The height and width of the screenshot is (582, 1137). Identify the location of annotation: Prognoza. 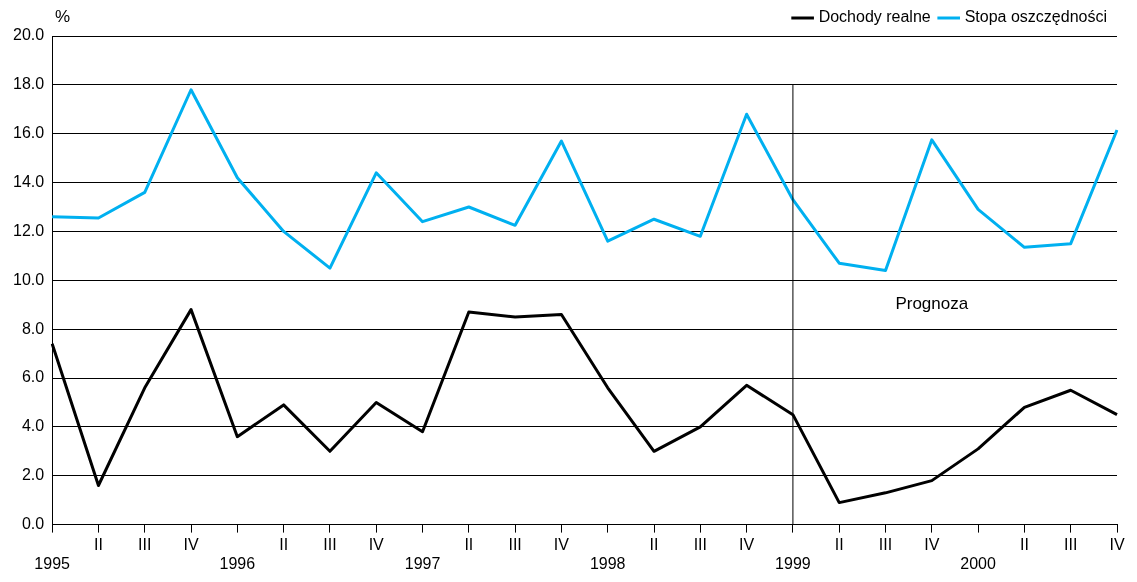
(932, 304).